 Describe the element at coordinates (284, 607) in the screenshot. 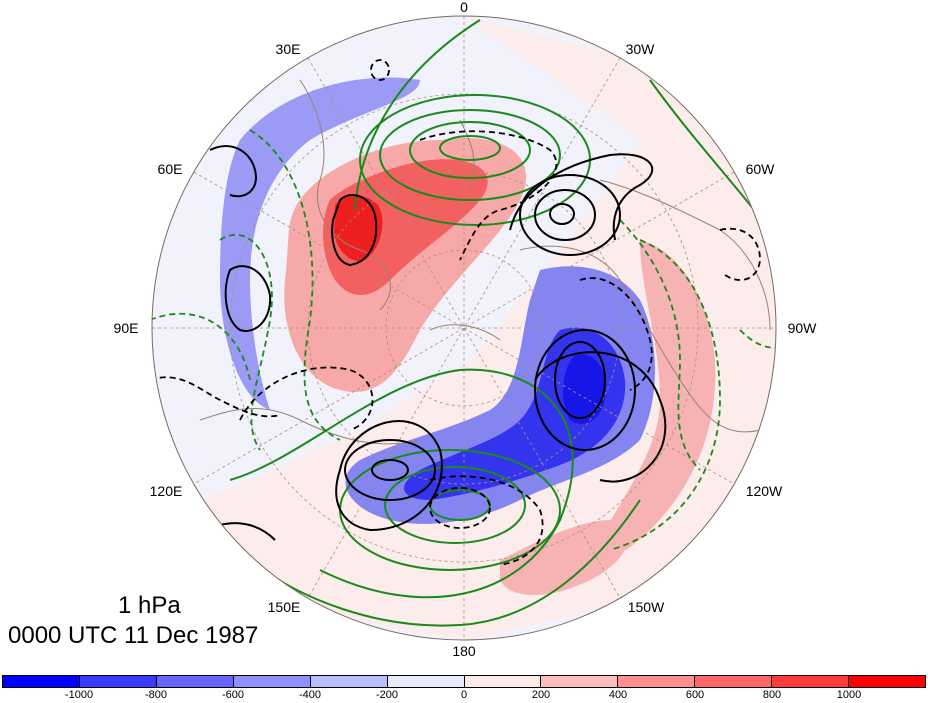

I see `lon-label-150e: 150E` at that location.